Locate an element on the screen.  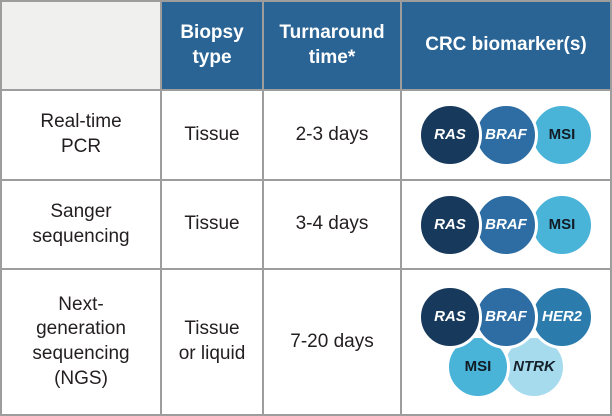
method-cell-sanger-sequencing: Sanger sequencing is located at coordinates (81, 224).